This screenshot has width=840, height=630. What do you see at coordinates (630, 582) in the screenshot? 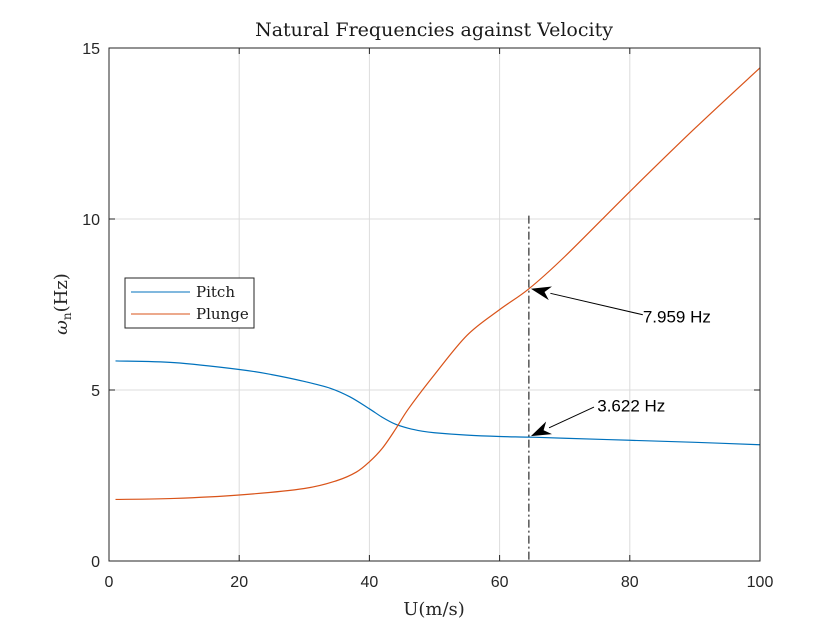
I see `x-tick-label: 80` at bounding box center [630, 582].